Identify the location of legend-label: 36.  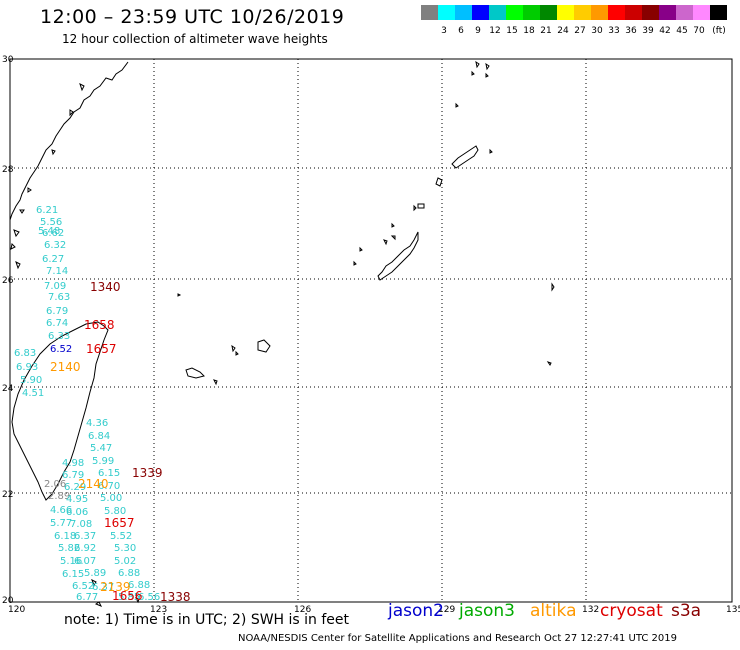
(631, 31).